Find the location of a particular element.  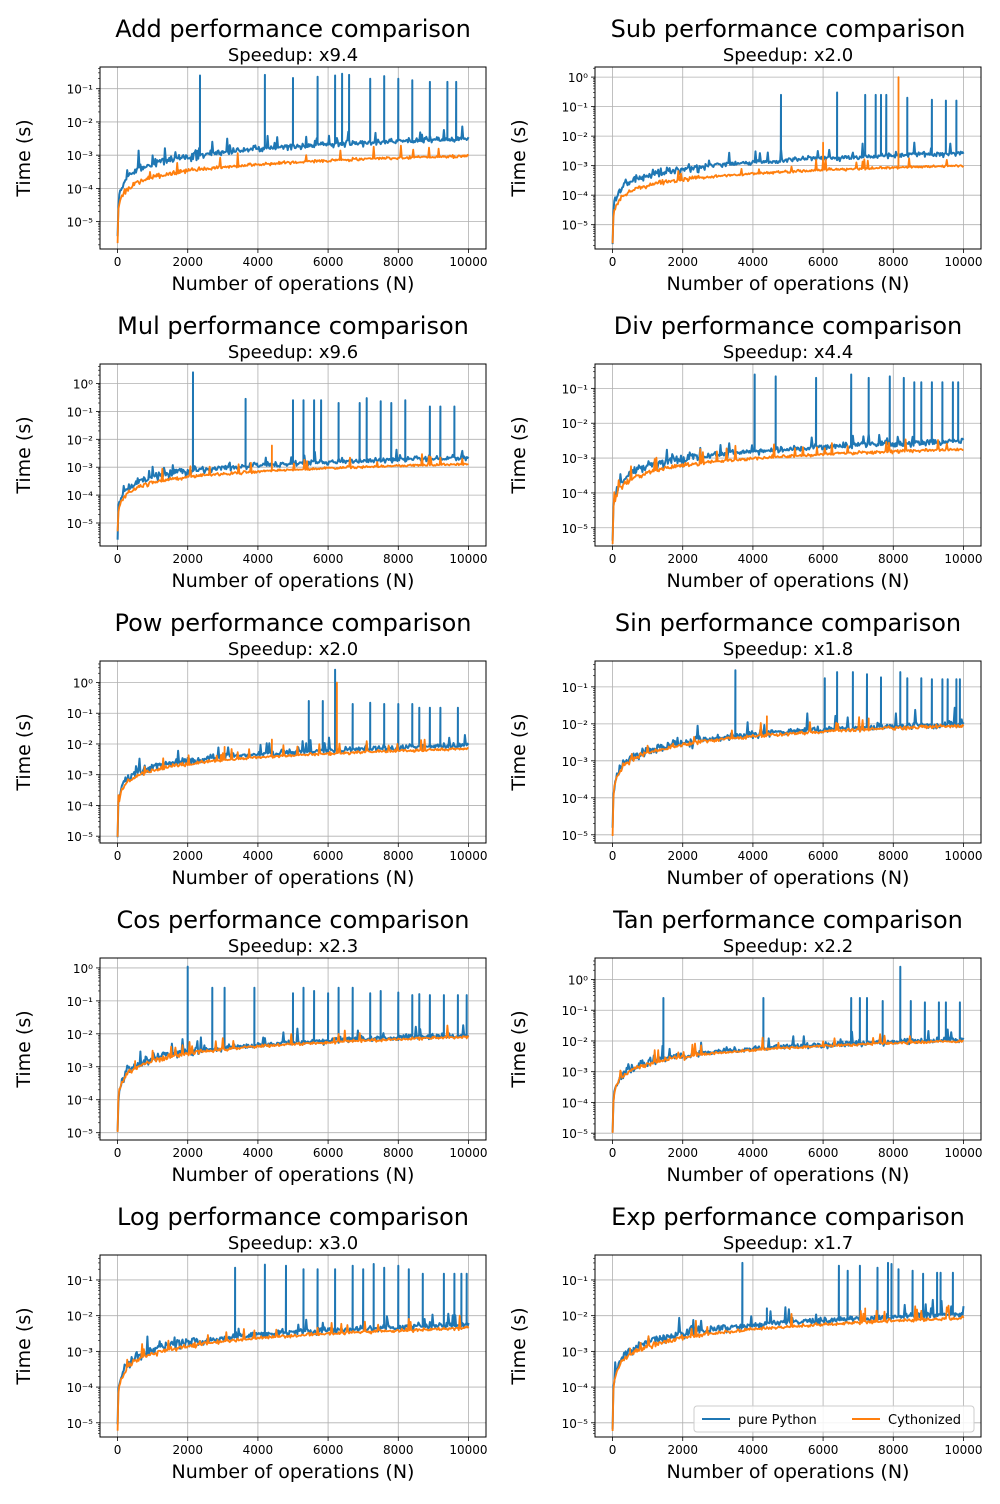

legend-label-cythonized: Cythonized is located at coordinates (924, 1420).